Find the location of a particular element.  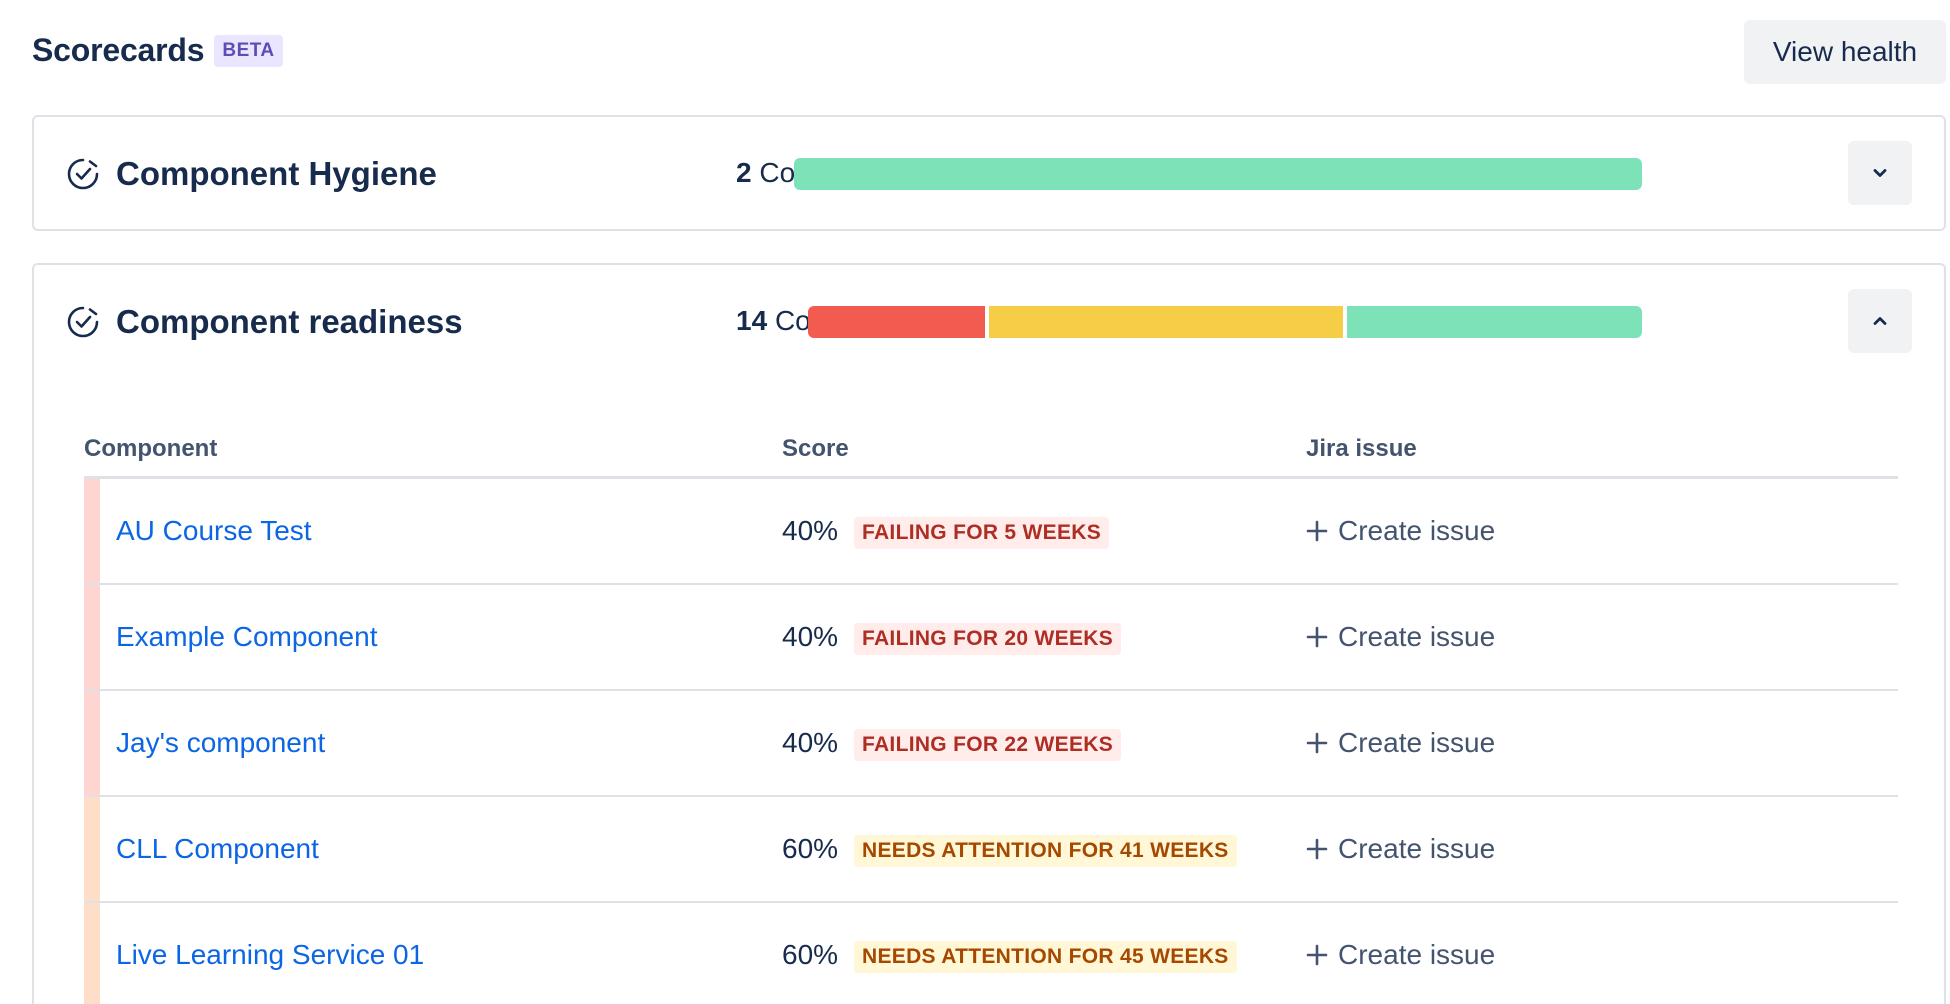

page-header: Scorecards BETA is located at coordinates (157, 50).